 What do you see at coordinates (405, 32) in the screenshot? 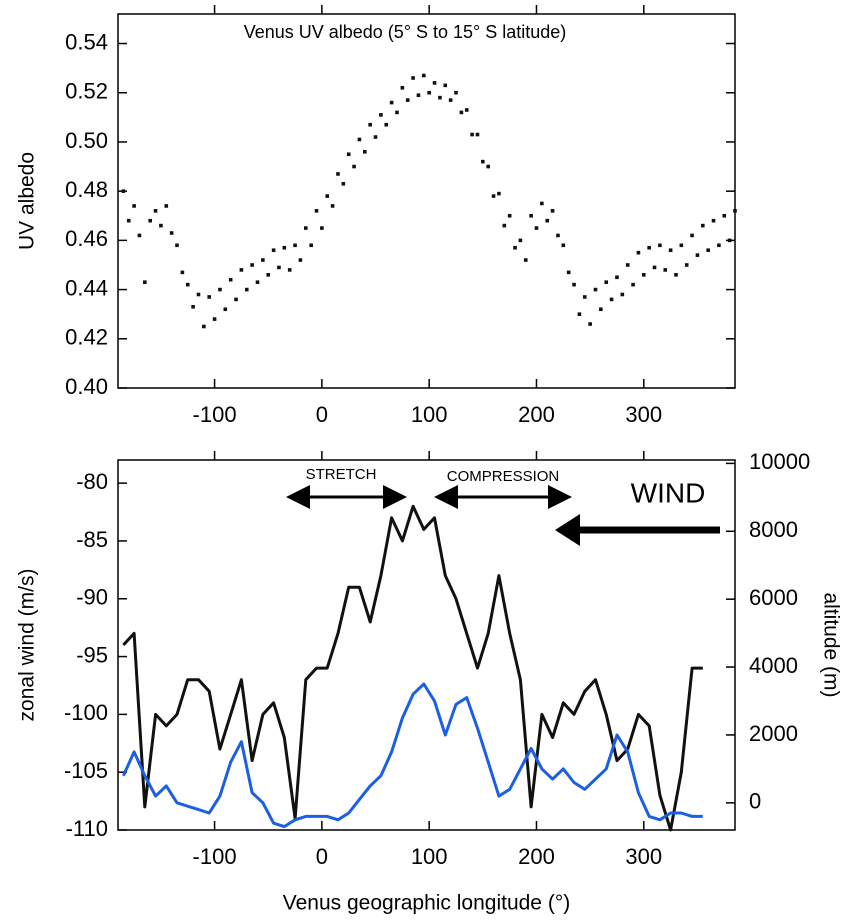
I see `chart-title: Venus UV albedo (5° S to 15° S latitude)` at bounding box center [405, 32].